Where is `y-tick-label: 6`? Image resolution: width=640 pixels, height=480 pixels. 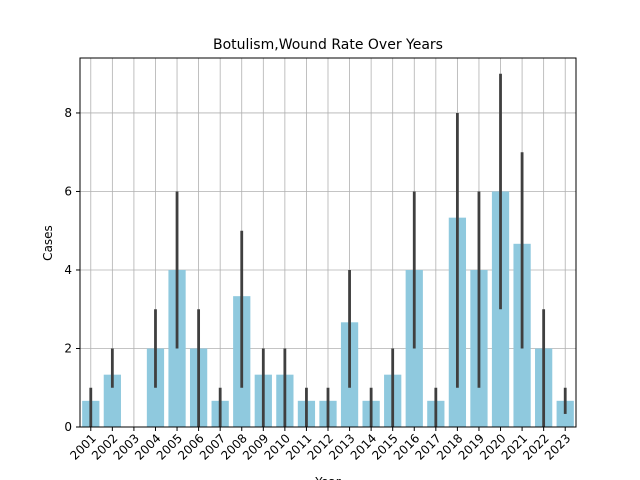
y-tick-label: 6 is located at coordinates (68, 191).